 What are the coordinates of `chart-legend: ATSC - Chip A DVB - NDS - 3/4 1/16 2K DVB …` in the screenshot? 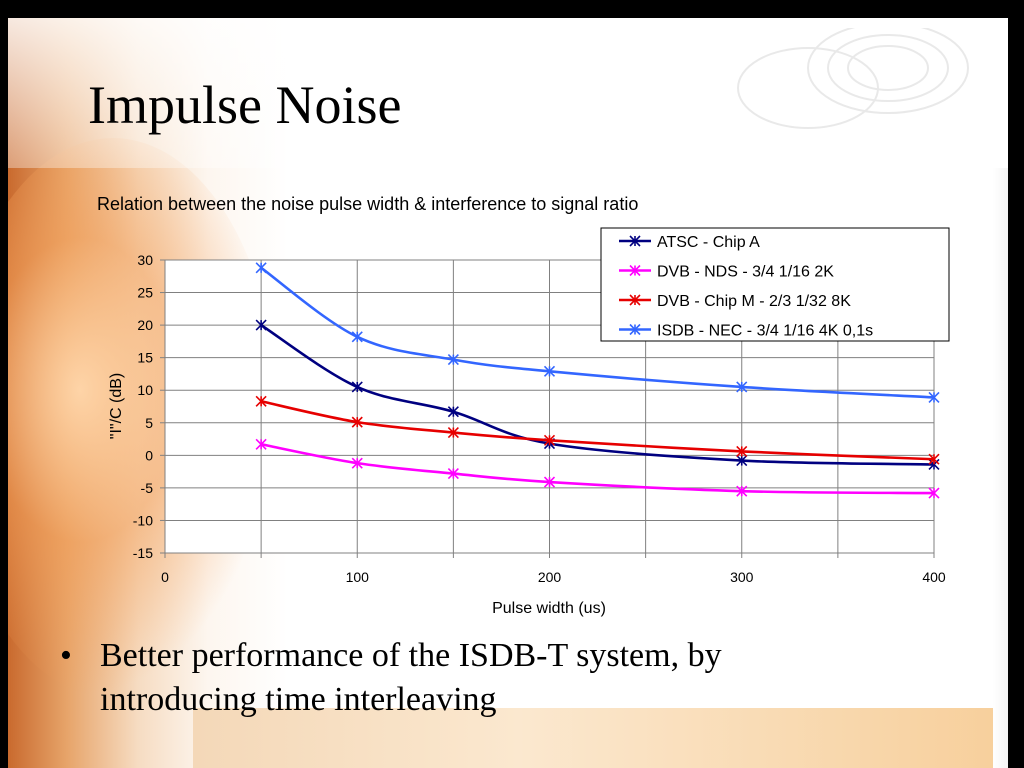 It's located at (775, 284).